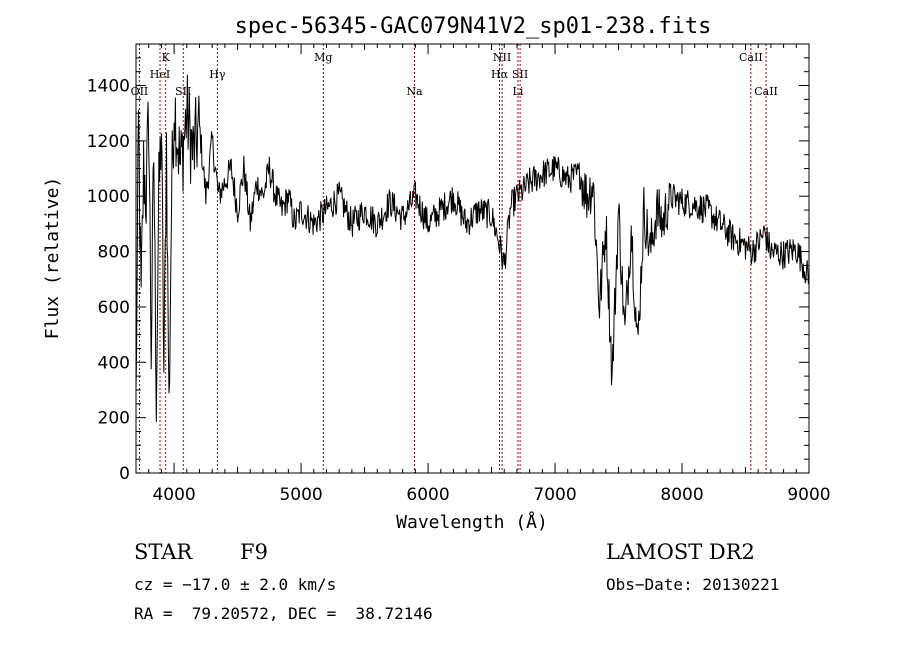 The width and height of the screenshot is (900, 649). I want to click on y-axis-label: Flux (relative), so click(52, 258).